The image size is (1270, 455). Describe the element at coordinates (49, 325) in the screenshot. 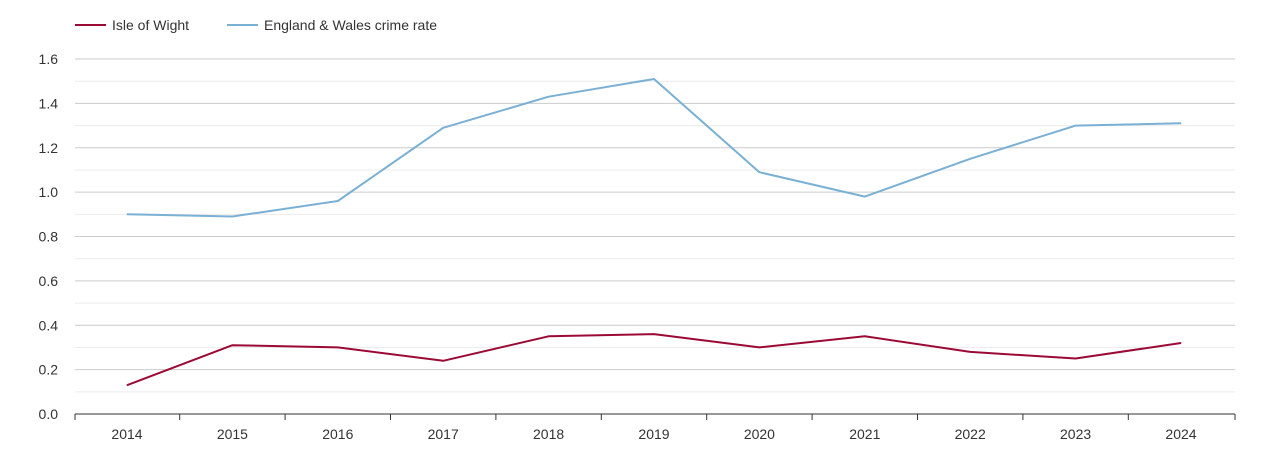

I see `y-tick-label: 0.4` at that location.